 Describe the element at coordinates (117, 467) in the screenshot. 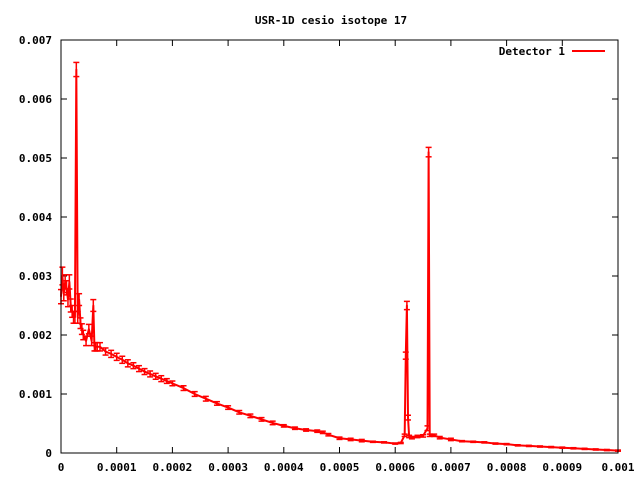

I see `x-tick-label: 0.0001` at that location.